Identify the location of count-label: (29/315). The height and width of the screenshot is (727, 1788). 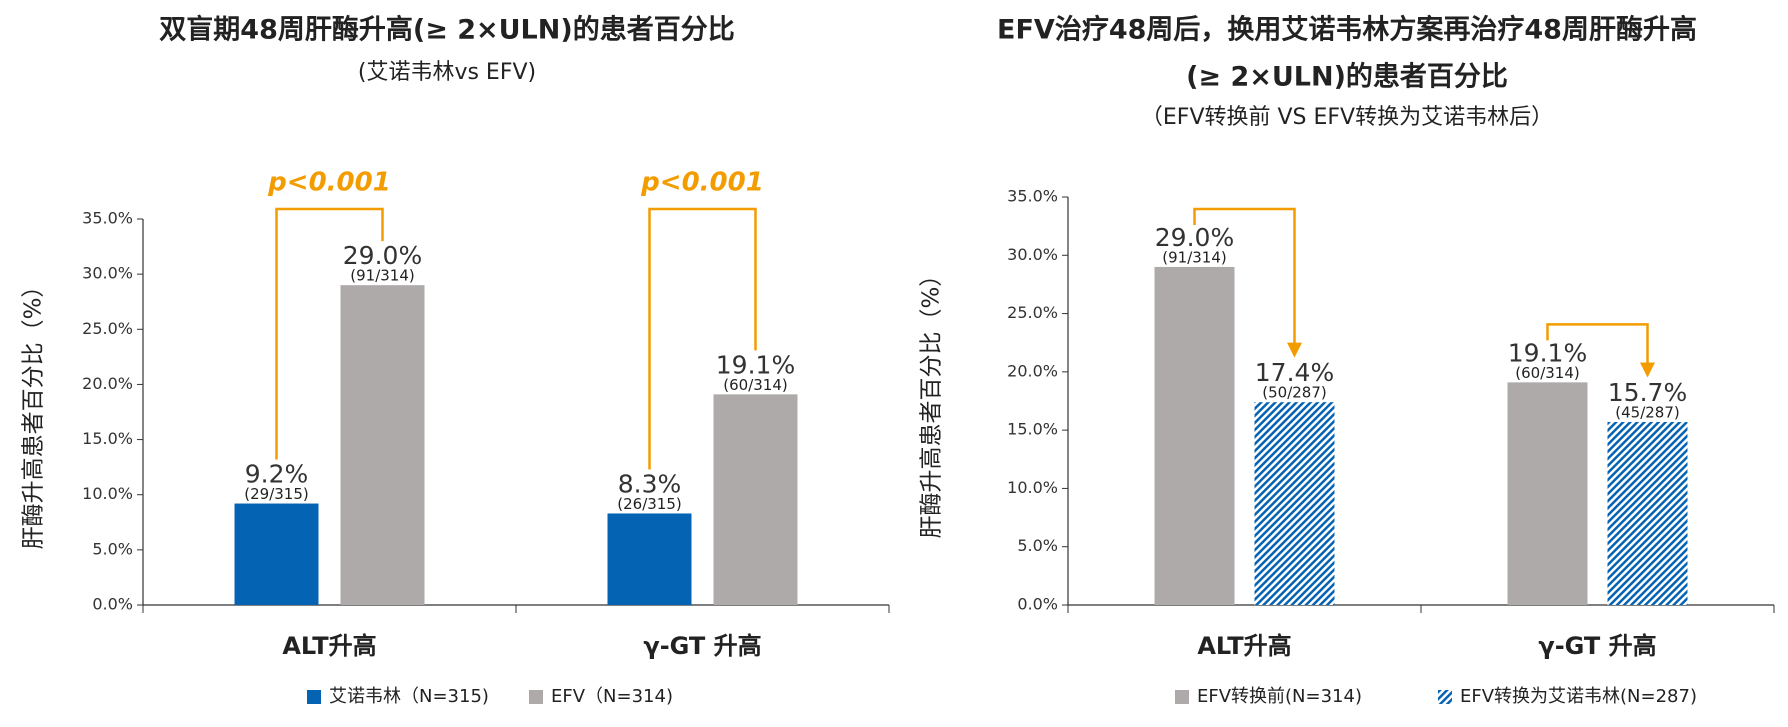
(276, 494).